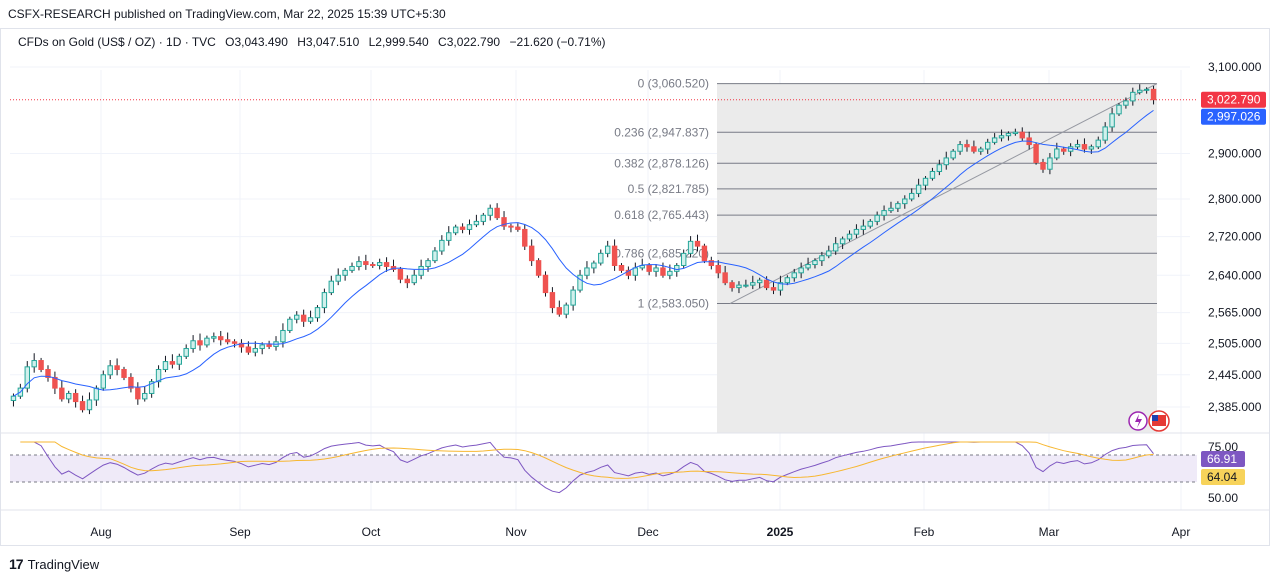  What do you see at coordinates (603, 468) in the screenshot?
I see `rsi-band` at bounding box center [603, 468].